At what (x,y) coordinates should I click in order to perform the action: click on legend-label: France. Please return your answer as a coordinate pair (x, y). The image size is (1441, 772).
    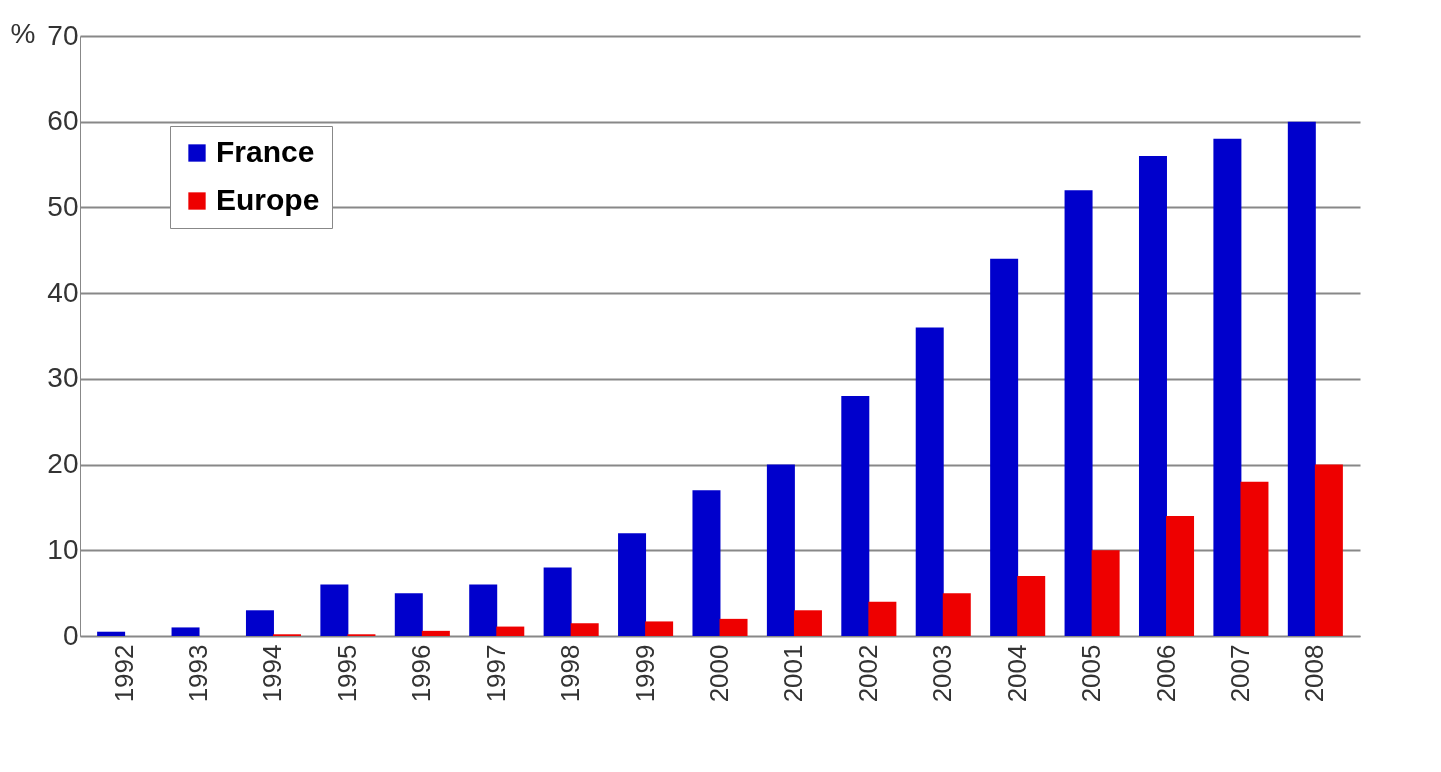
    Looking at the image, I should click on (265, 151).